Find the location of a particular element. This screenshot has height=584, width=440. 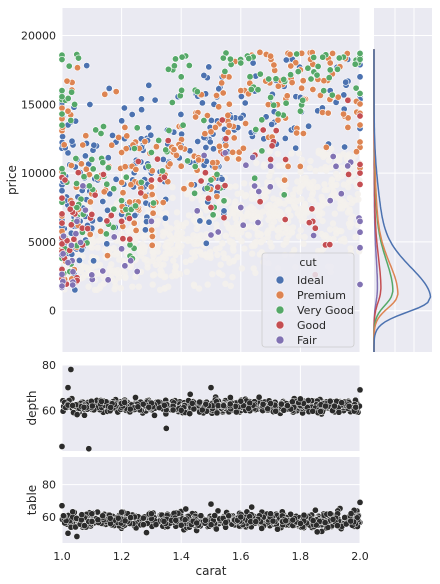

depth-axis-label: depth is located at coordinates (32, 408).